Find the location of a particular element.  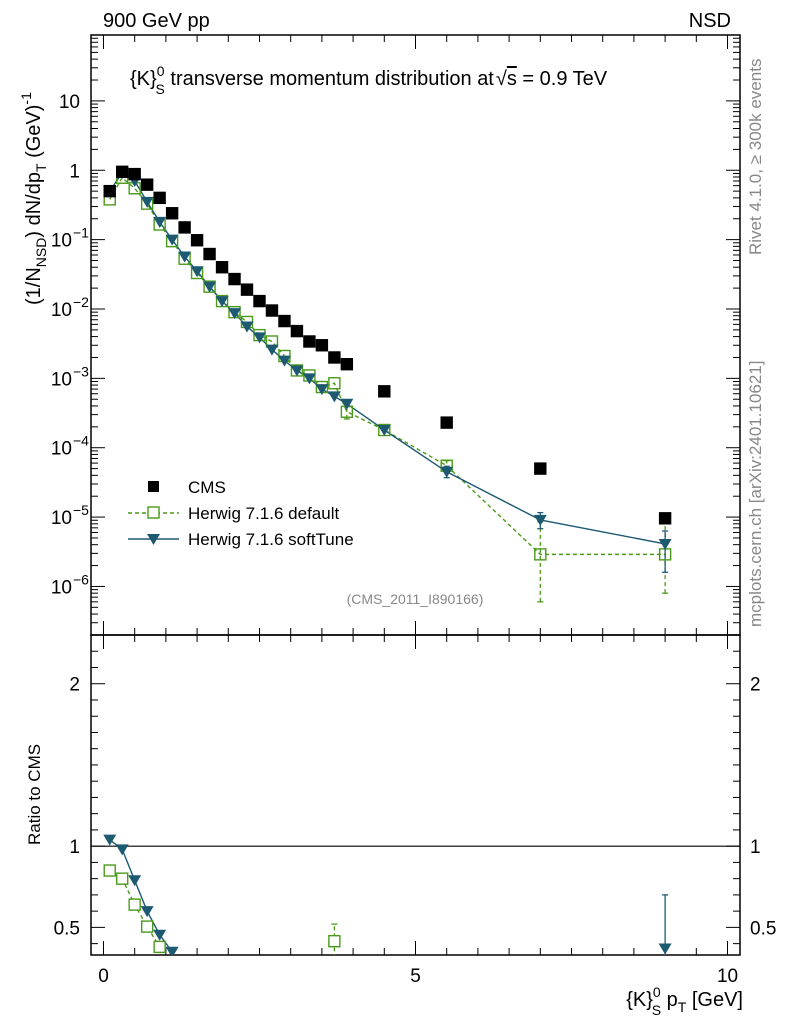

x-tick-label: 5 is located at coordinates (415, 976).